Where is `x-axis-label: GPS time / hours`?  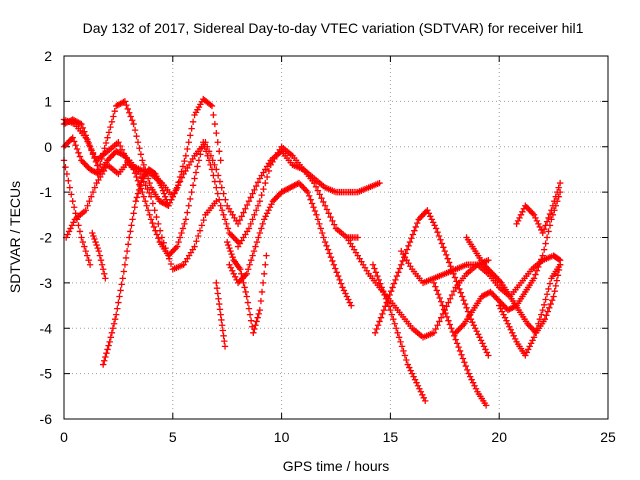
x-axis-label: GPS time / hours is located at coordinates (336, 466).